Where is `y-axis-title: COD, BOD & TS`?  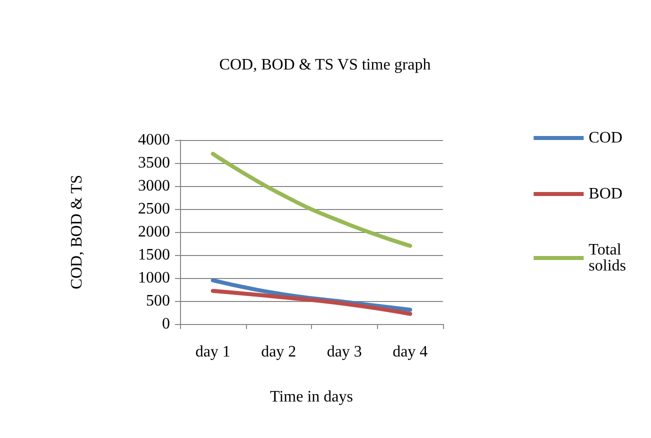
y-axis-title: COD, BOD & TS is located at coordinates (77, 232).